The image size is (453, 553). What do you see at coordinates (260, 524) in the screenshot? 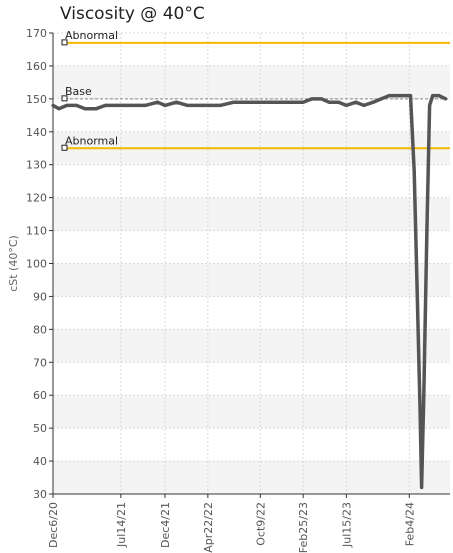
I see `x-tick-label: Oct9/22` at bounding box center [260, 524].